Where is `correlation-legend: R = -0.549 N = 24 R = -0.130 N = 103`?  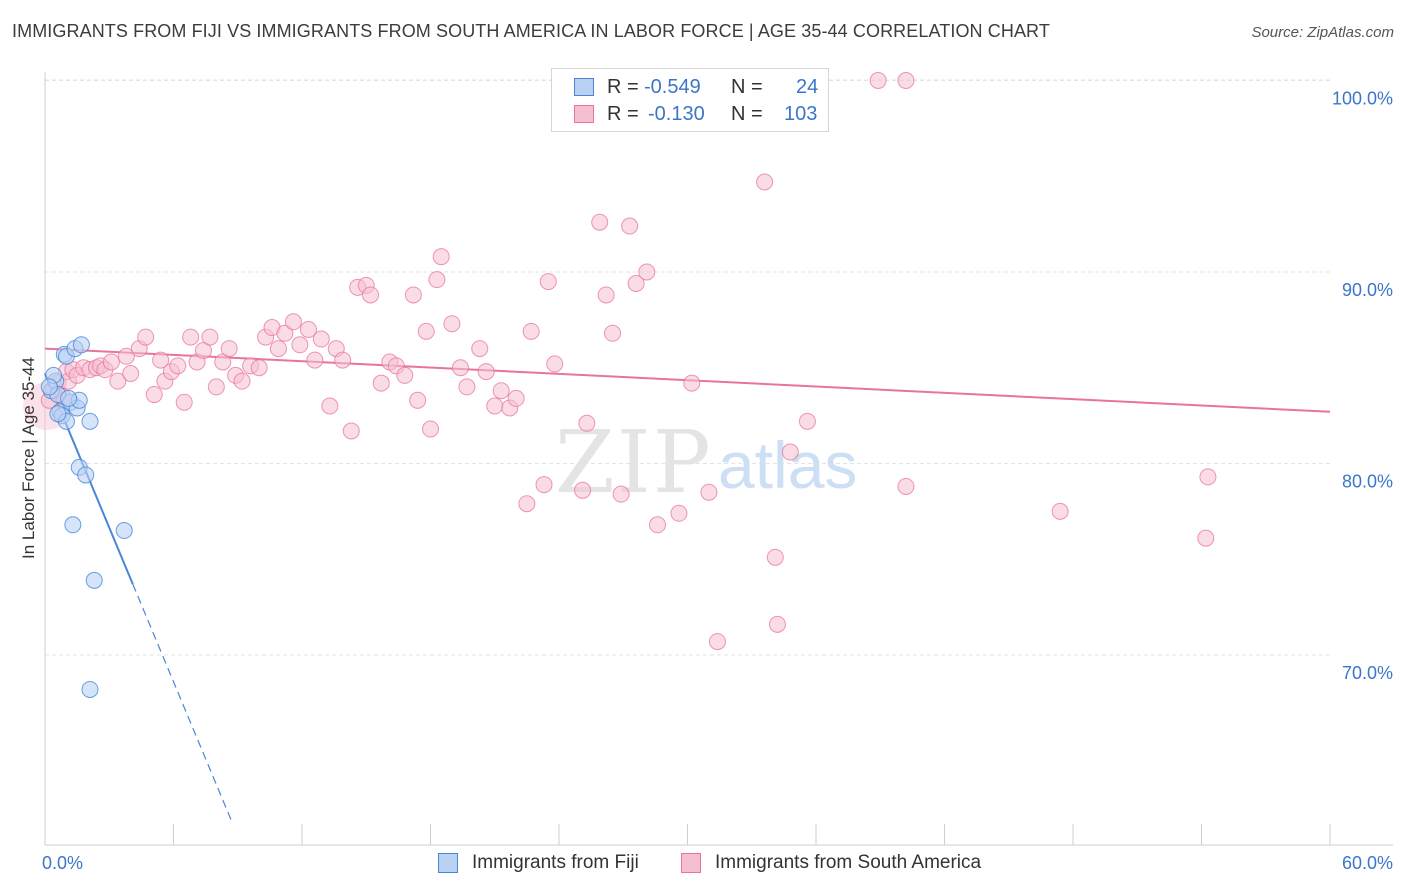 correlation-legend: R = -0.549 N = 24 R = -0.130 N = 103 is located at coordinates (690, 100).